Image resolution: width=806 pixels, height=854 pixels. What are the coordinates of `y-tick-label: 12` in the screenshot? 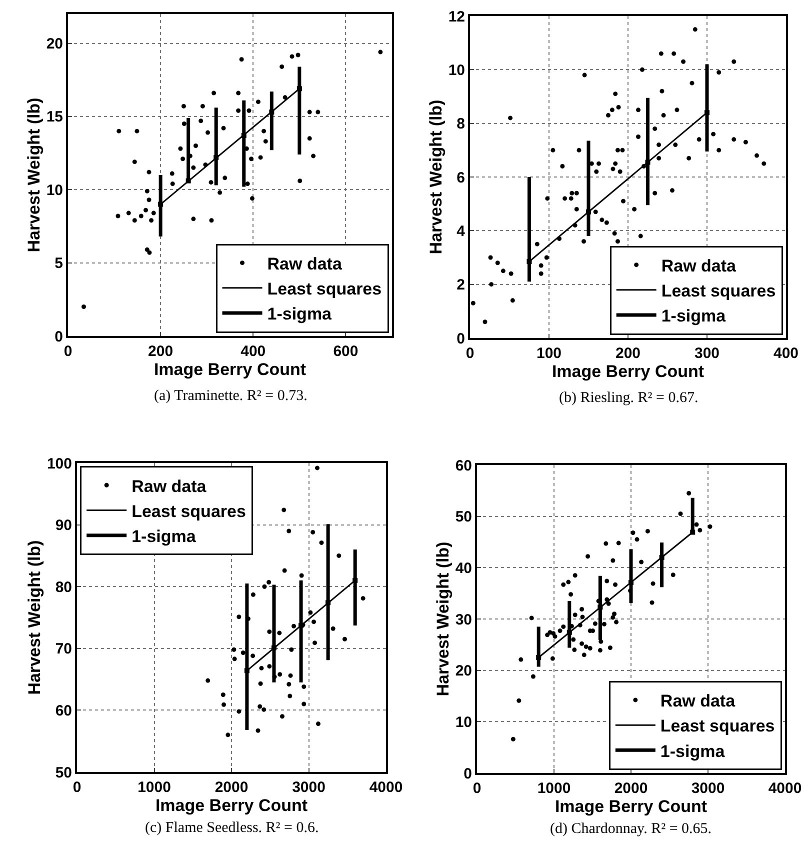 It's located at (456, 17).